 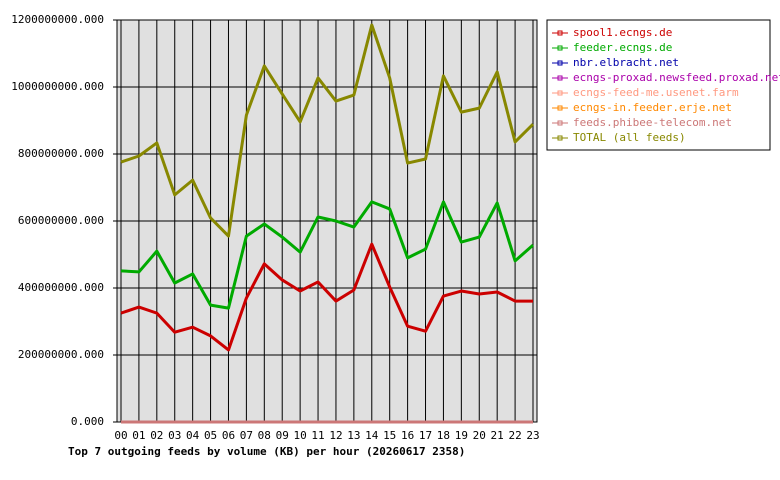 I want to click on x-tick-label: 20, so click(x=479, y=435).